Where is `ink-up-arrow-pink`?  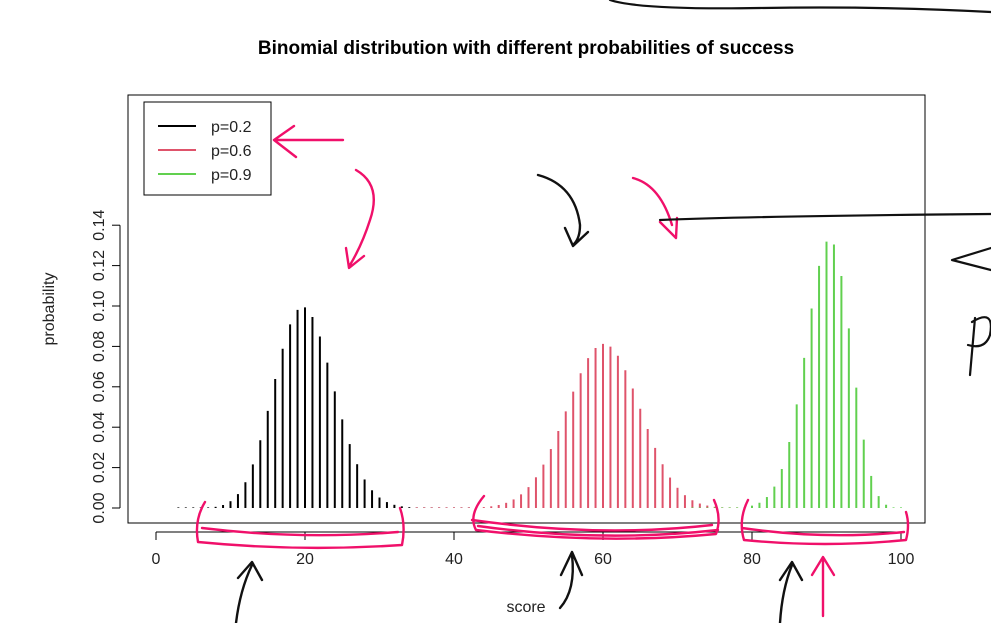
ink-up-arrow-pink is located at coordinates (823, 586).